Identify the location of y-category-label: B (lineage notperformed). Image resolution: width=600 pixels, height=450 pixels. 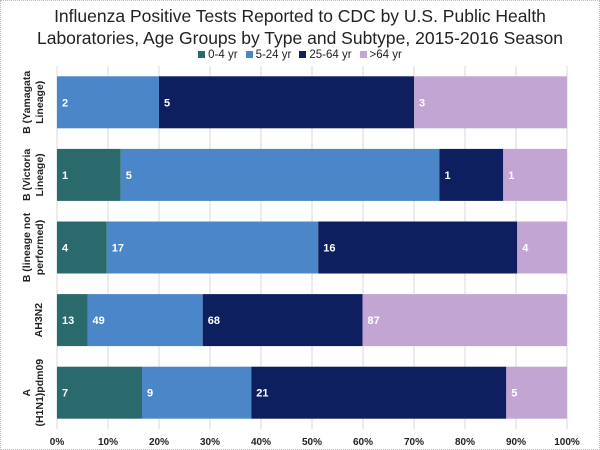
(33, 247).